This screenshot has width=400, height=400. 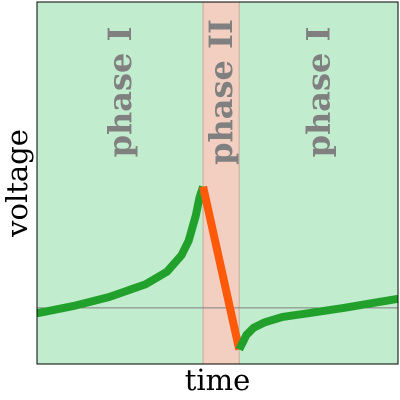 I want to click on x-axis-title: time, so click(x=218, y=380).